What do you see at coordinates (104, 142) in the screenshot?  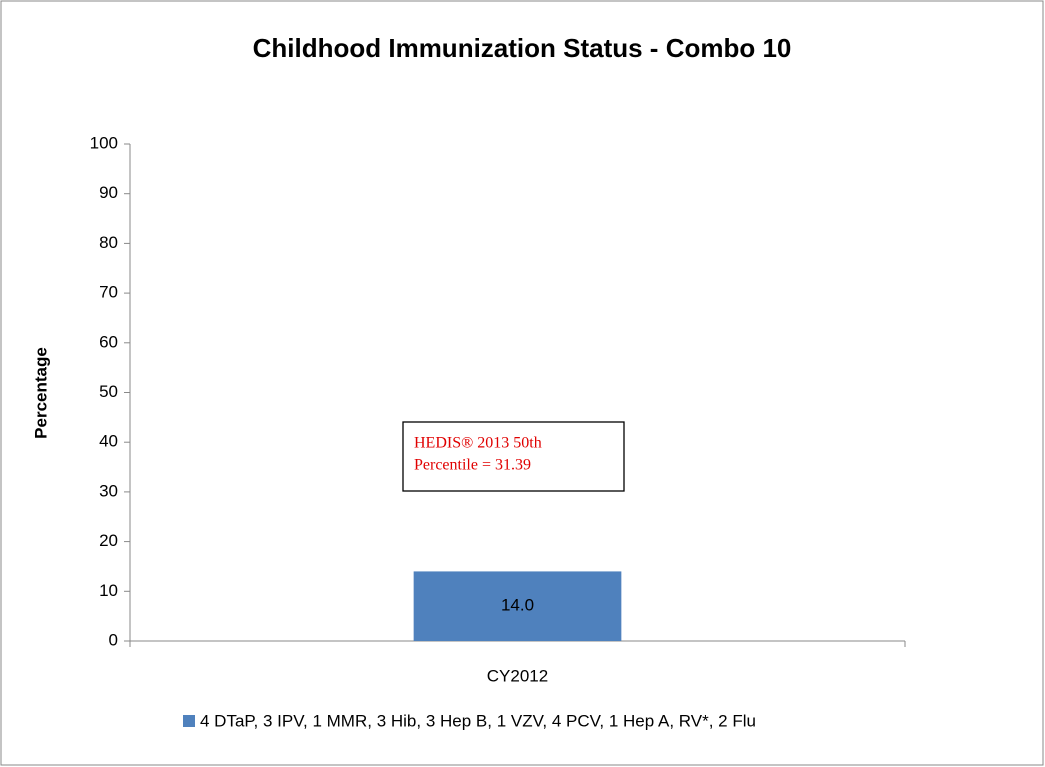 I see `y-tick-label: 100` at bounding box center [104, 142].